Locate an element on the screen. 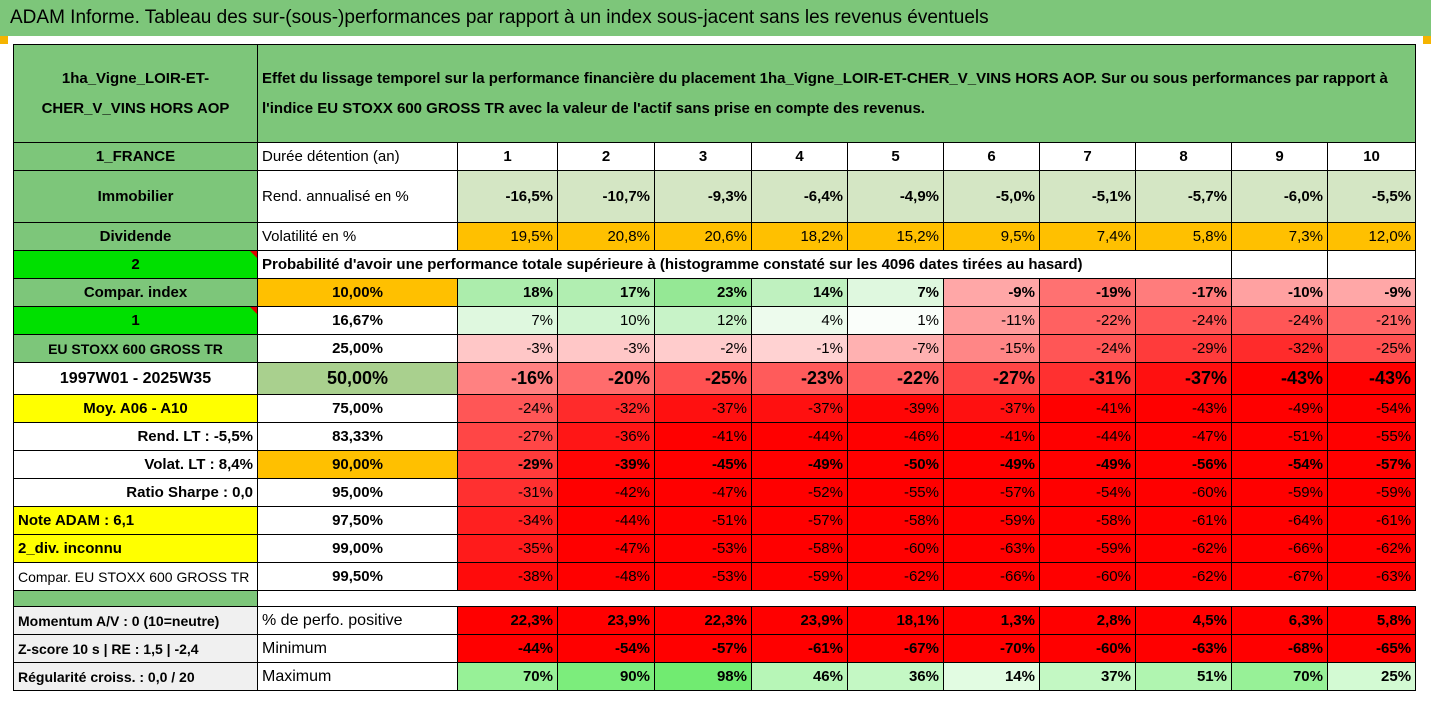 This screenshot has height=718, width=1431. prob-value: -67% is located at coordinates (1279, 576).